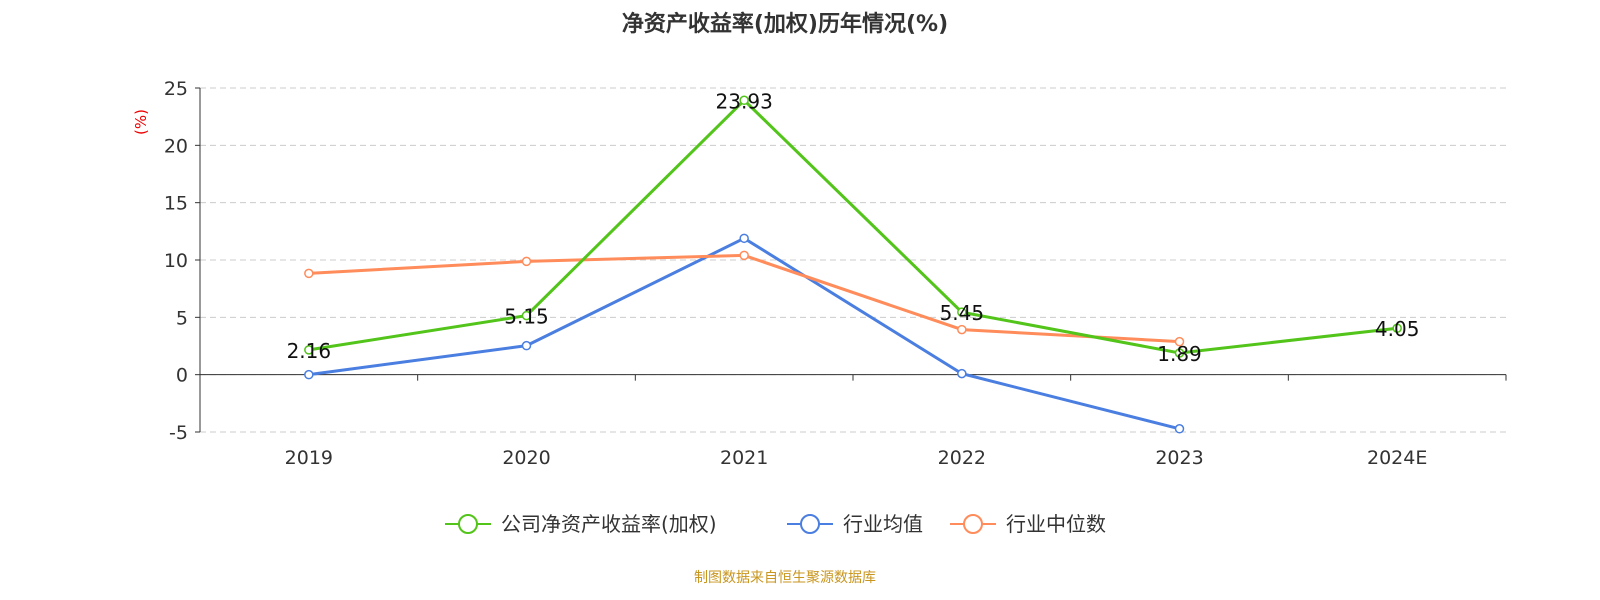 This screenshot has height=600, width=1600. Describe the element at coordinates (182, 376) in the screenshot. I see `y-tick-label: 0` at that location.